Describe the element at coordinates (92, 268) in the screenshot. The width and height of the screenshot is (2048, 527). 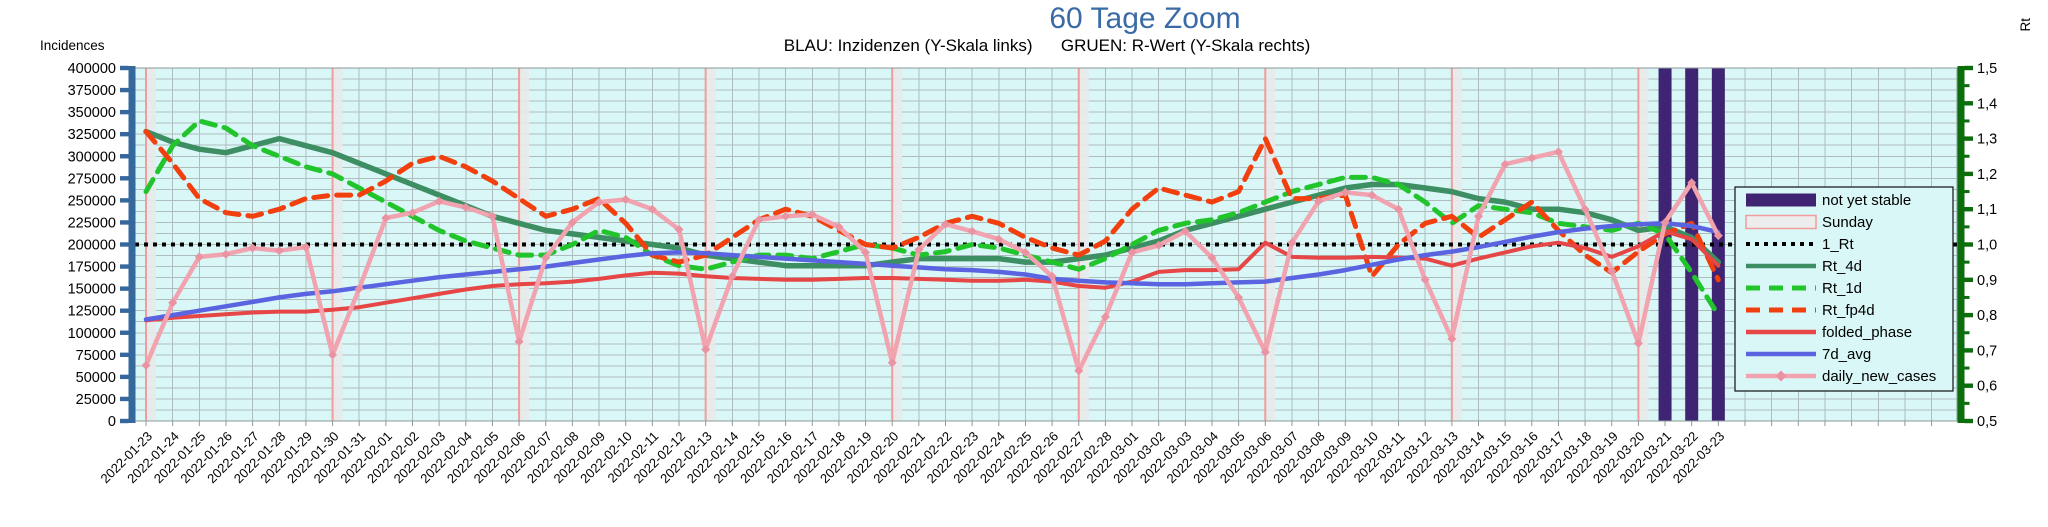
I see `left-tick-label: 175000` at that location.